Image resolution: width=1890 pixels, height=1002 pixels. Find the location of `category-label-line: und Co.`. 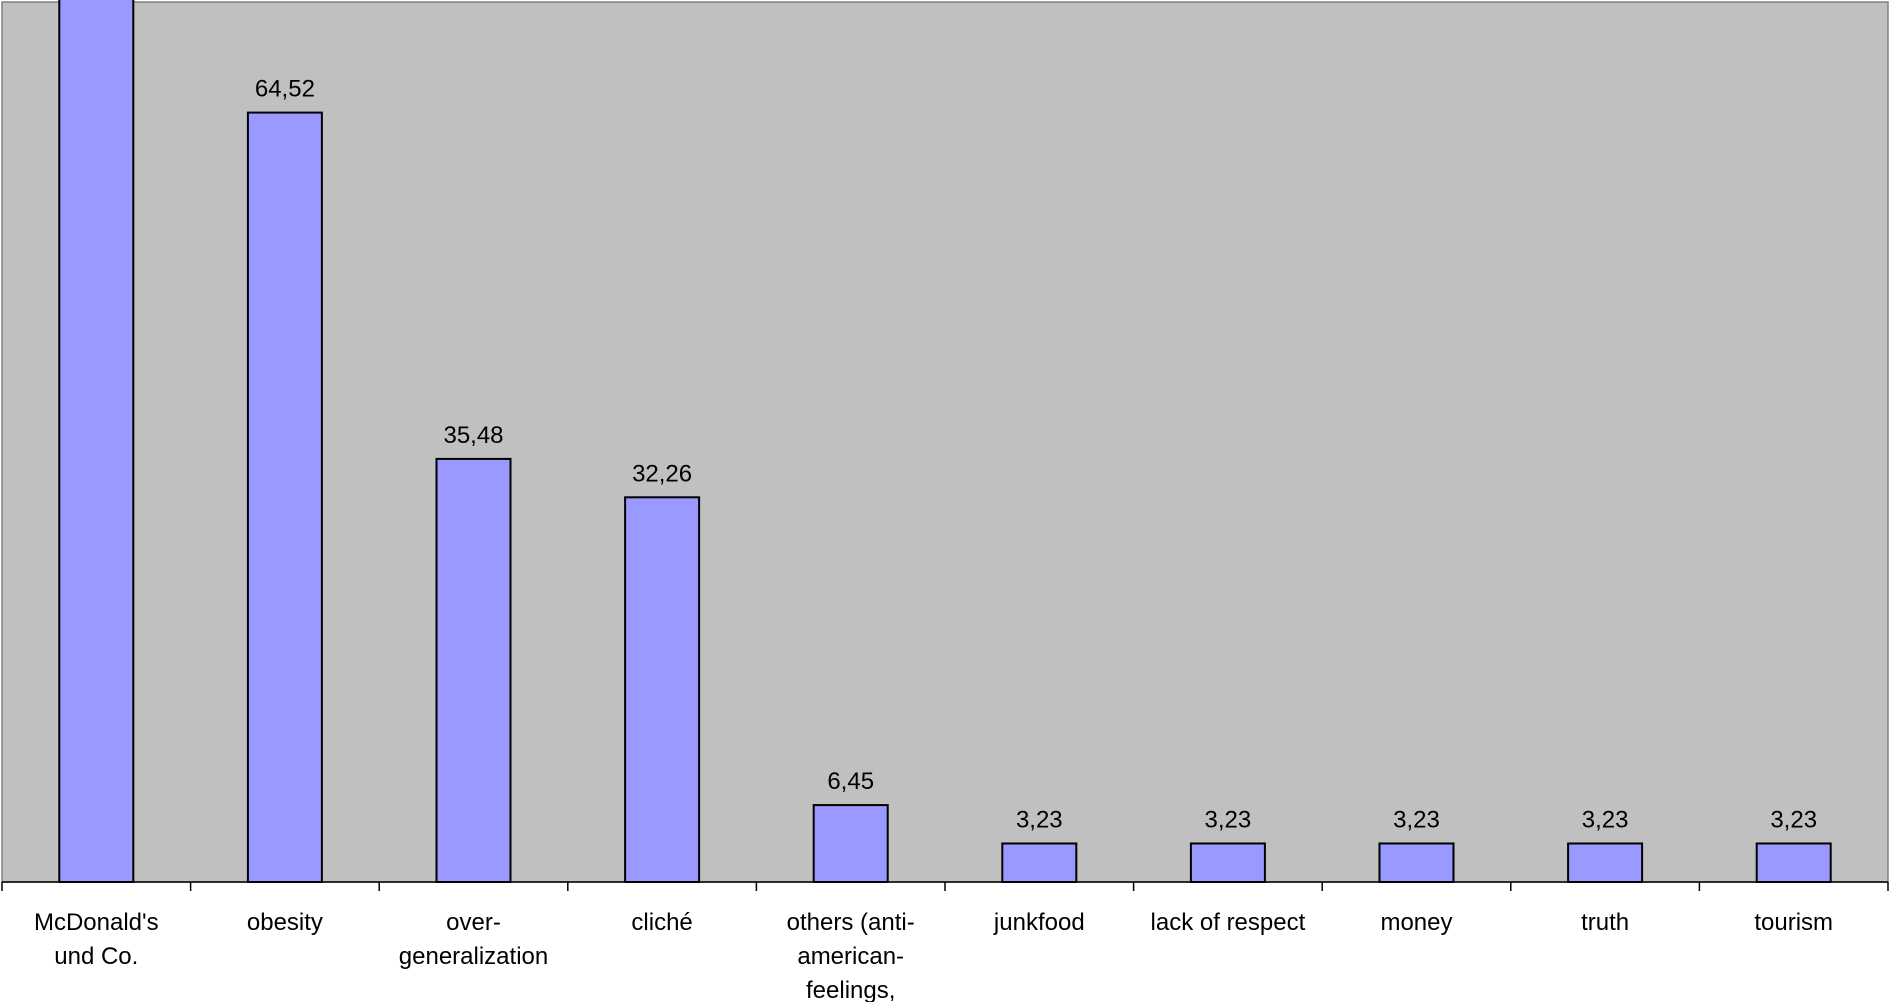

category-label-line: und Co. is located at coordinates (96, 956).